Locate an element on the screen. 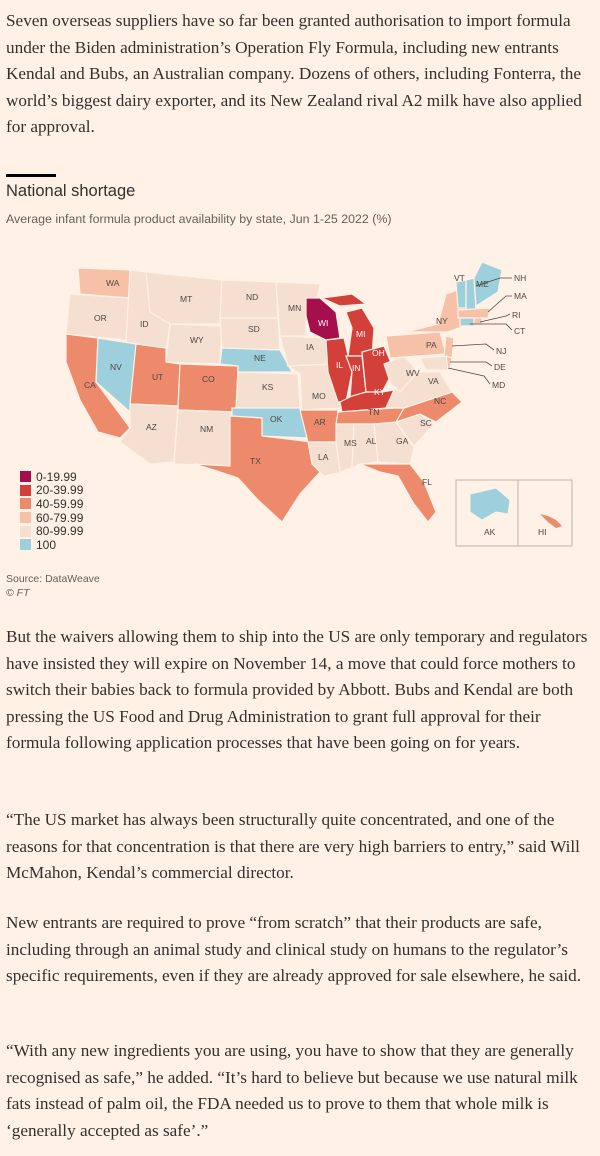 The height and width of the screenshot is (1156, 600). label-mi: MI is located at coordinates (360, 334).